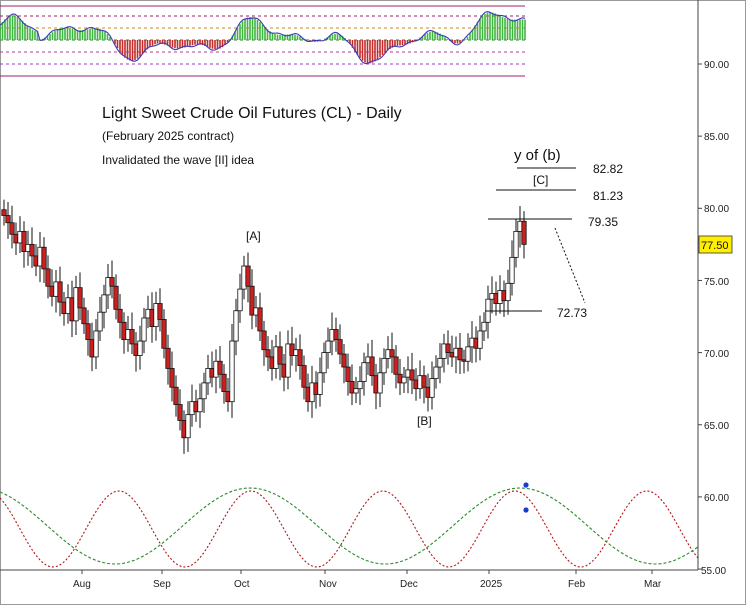 The image size is (746, 605). What do you see at coordinates (716, 137) in the screenshot?
I see `y-tick-label: 85.00` at bounding box center [716, 137].